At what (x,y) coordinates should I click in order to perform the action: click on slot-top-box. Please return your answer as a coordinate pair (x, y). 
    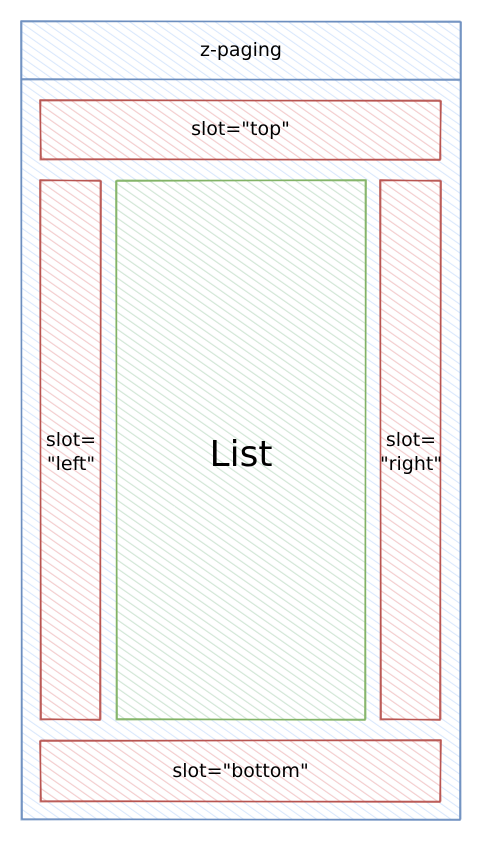
    Looking at the image, I should click on (240, 130).